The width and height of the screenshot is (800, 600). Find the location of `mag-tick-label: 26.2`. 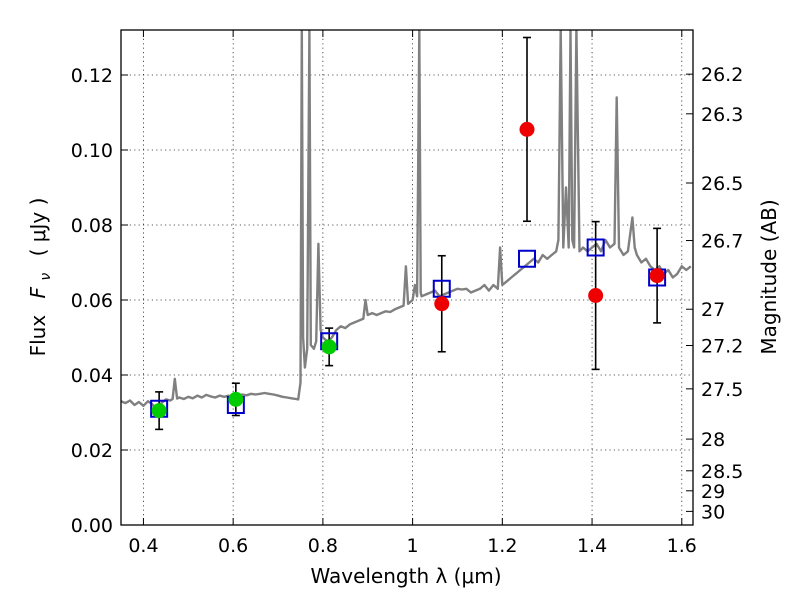

mag-tick-label: 26.2 is located at coordinates (722, 75).